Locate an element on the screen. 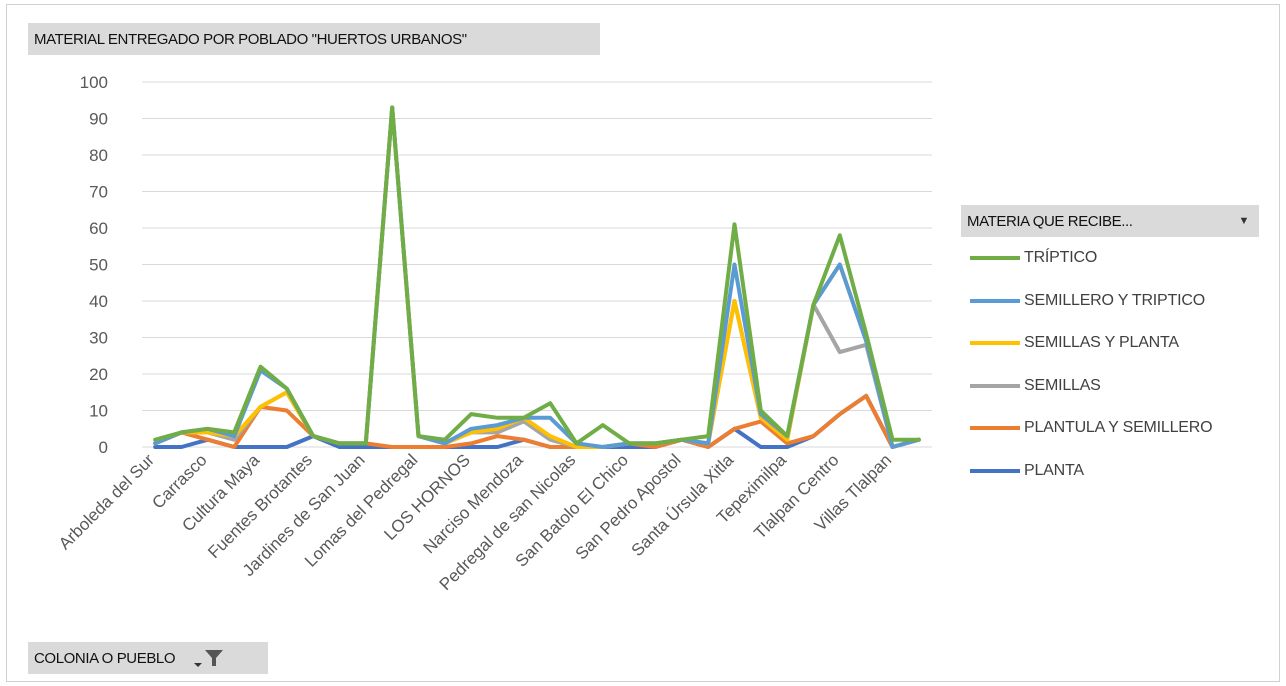 Image resolution: width=1286 pixels, height=686 pixels. y-tick-label: 0 is located at coordinates (103, 447).